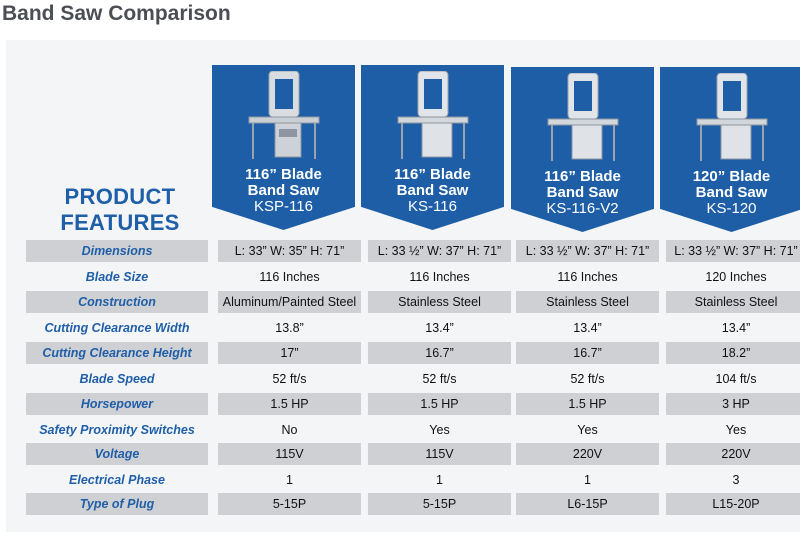  Describe the element at coordinates (413, 430) in the screenshot. I see `spec-row-safety-proximity-switches: Safety Proximity Switches No Yes Yes Yes` at that location.